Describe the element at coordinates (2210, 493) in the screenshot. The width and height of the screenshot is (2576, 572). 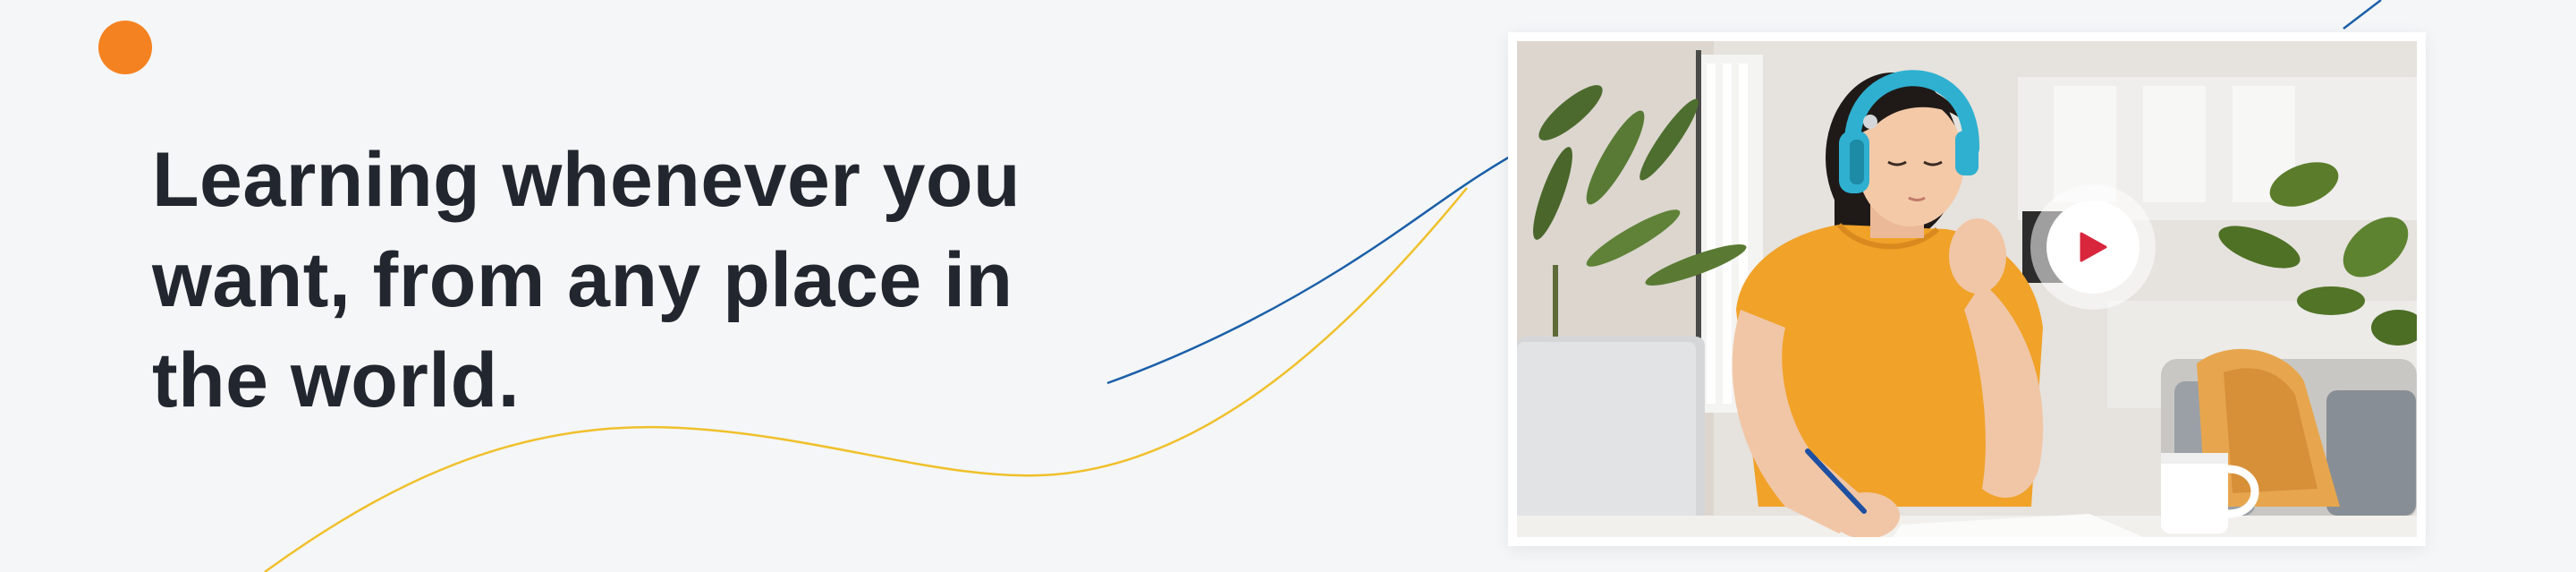
I see `coffee-mug` at that location.